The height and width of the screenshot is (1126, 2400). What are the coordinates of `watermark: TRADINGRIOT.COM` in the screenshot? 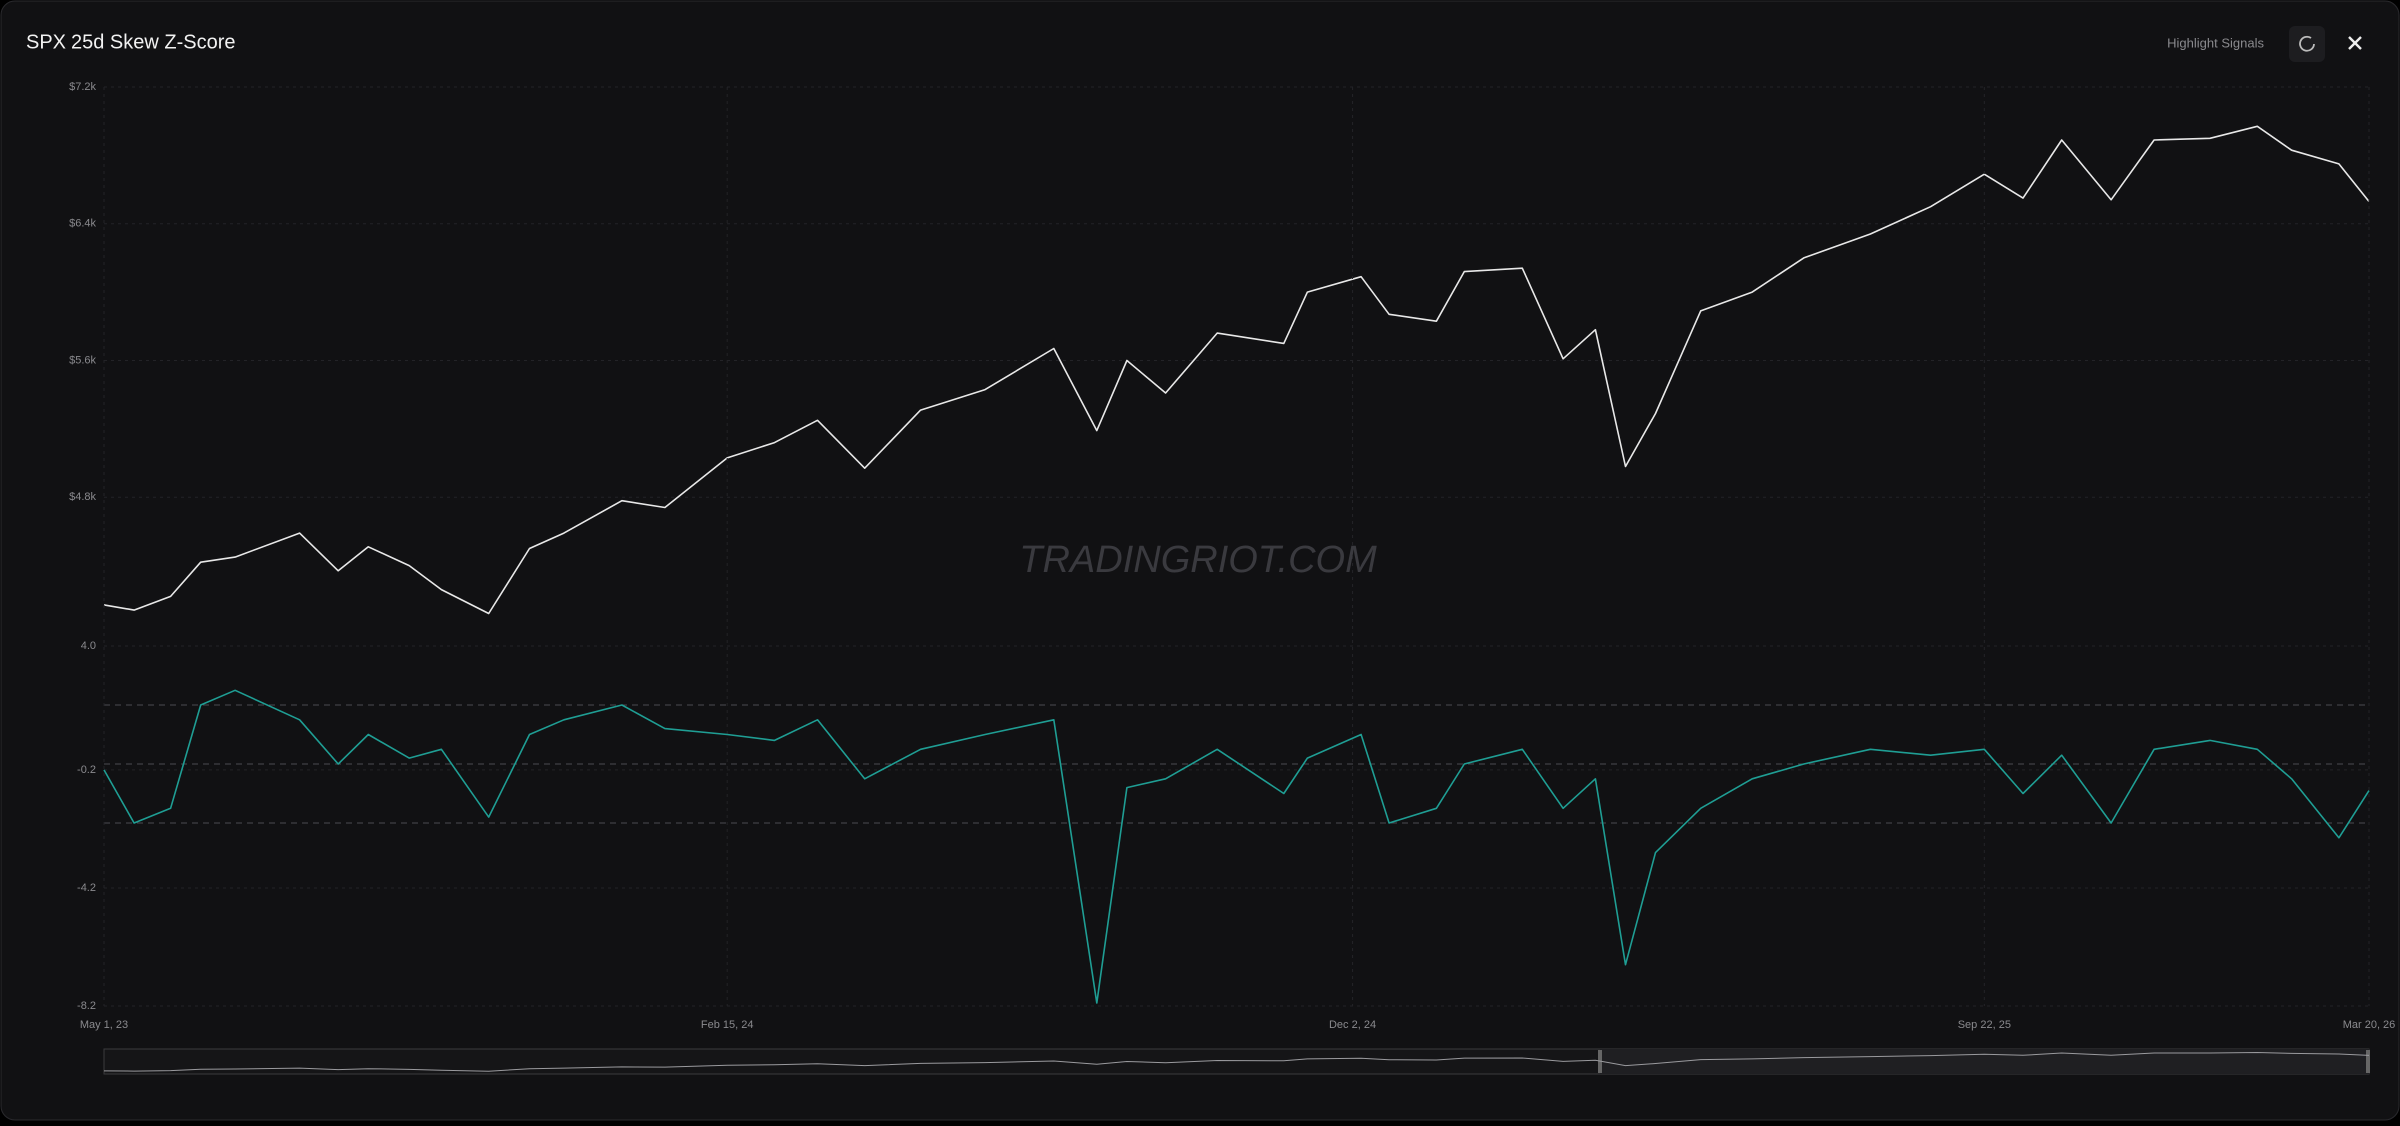 It's located at (1198, 560).